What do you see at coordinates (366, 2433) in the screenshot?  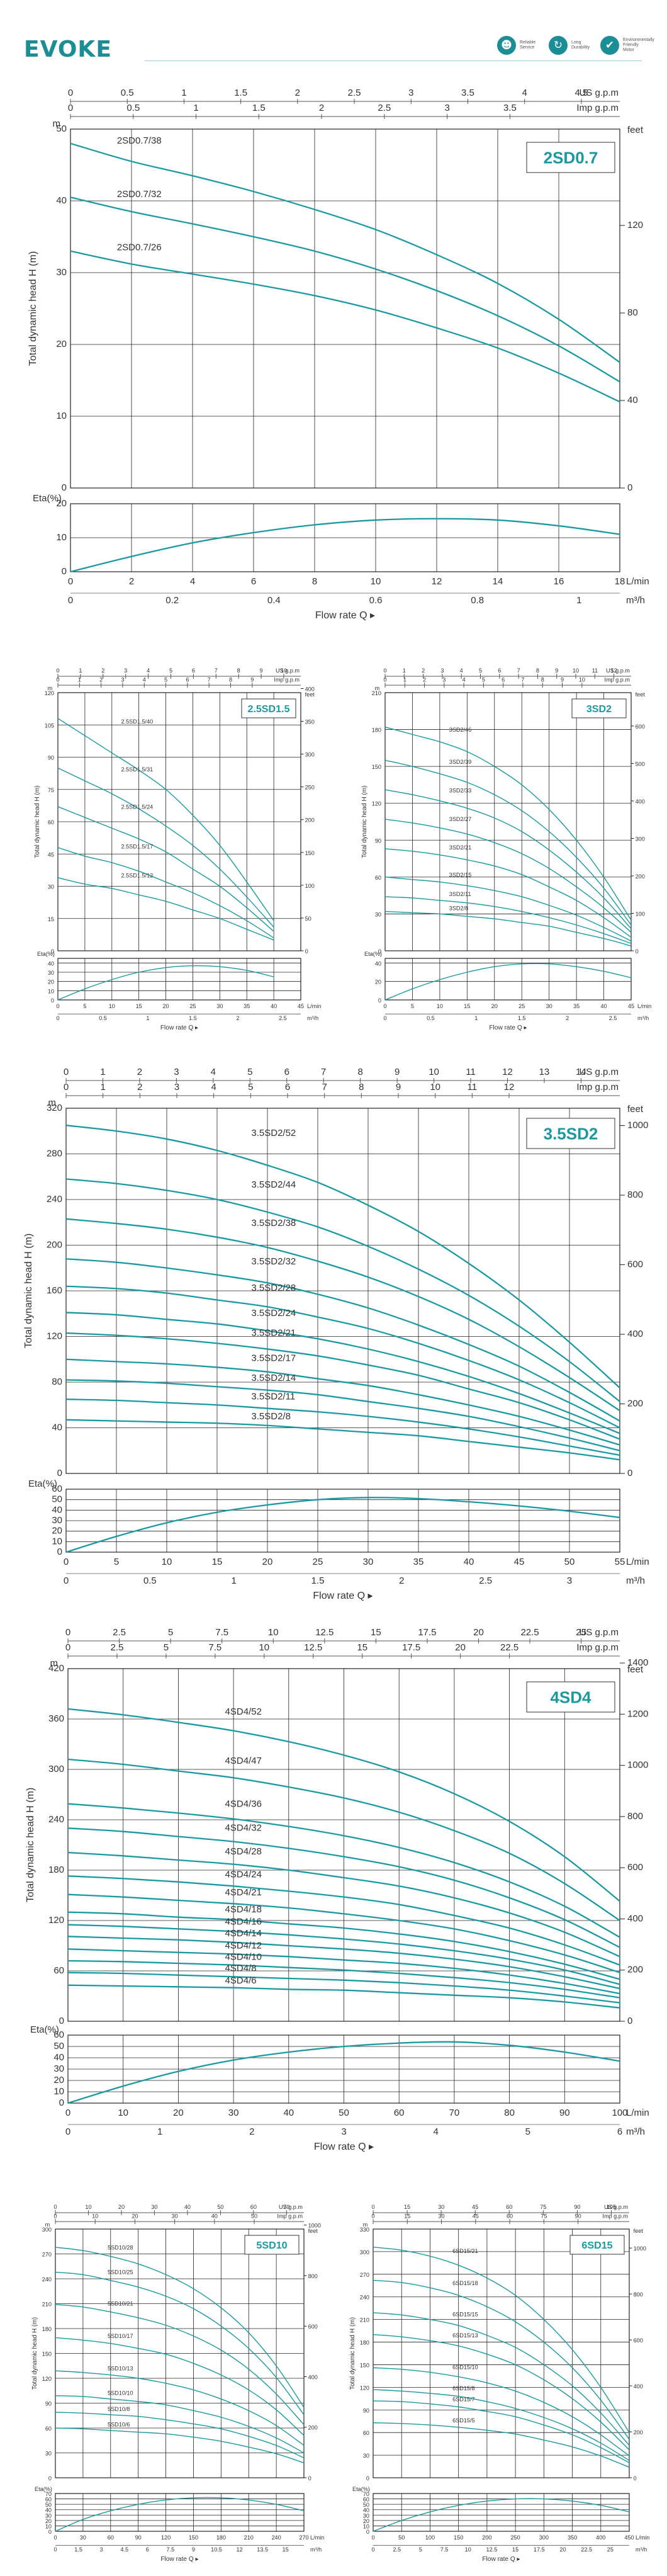 I see `y-tick-label: 60` at bounding box center [366, 2433].